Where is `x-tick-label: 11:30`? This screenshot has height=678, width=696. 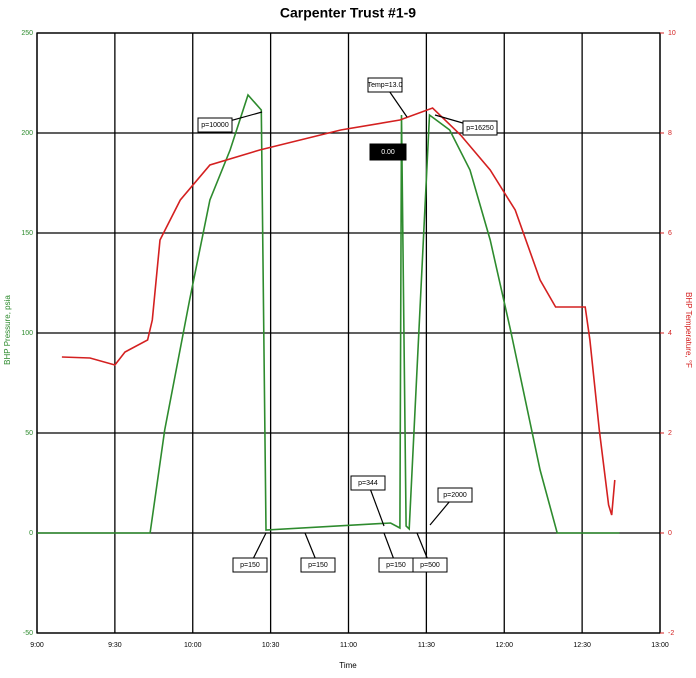 x-tick-label: 11:30 is located at coordinates (426, 645).